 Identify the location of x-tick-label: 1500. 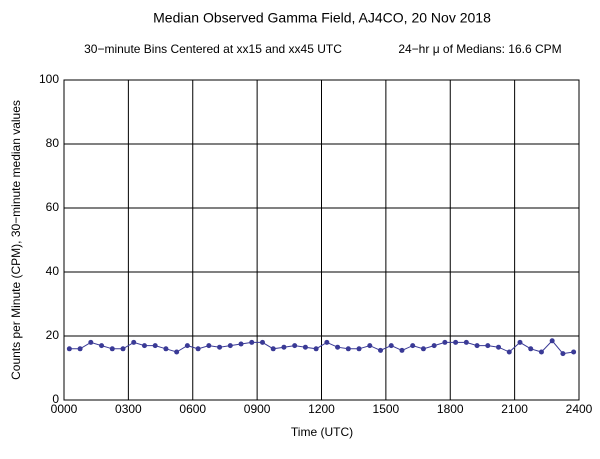
(386, 409).